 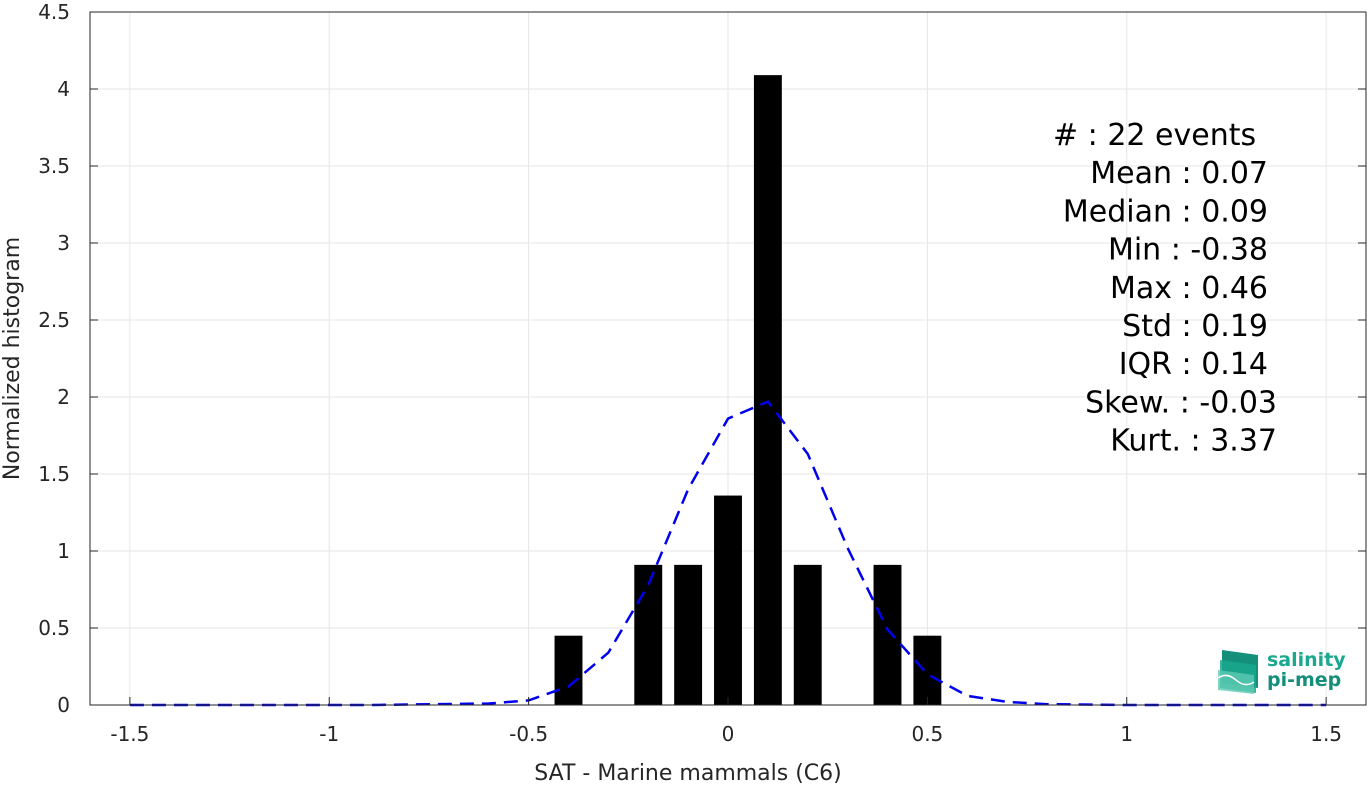 I want to click on x-tick-label: -0.5, so click(x=528, y=734).